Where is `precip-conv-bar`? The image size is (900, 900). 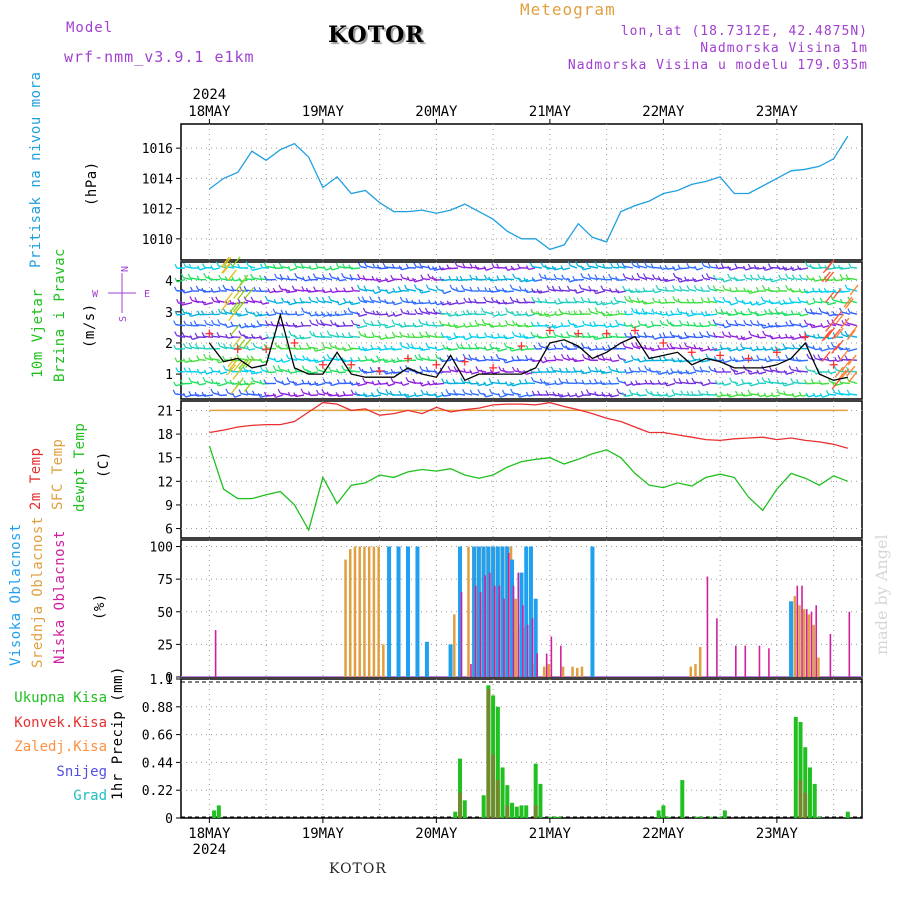 precip-conv-bar is located at coordinates (460, 805).